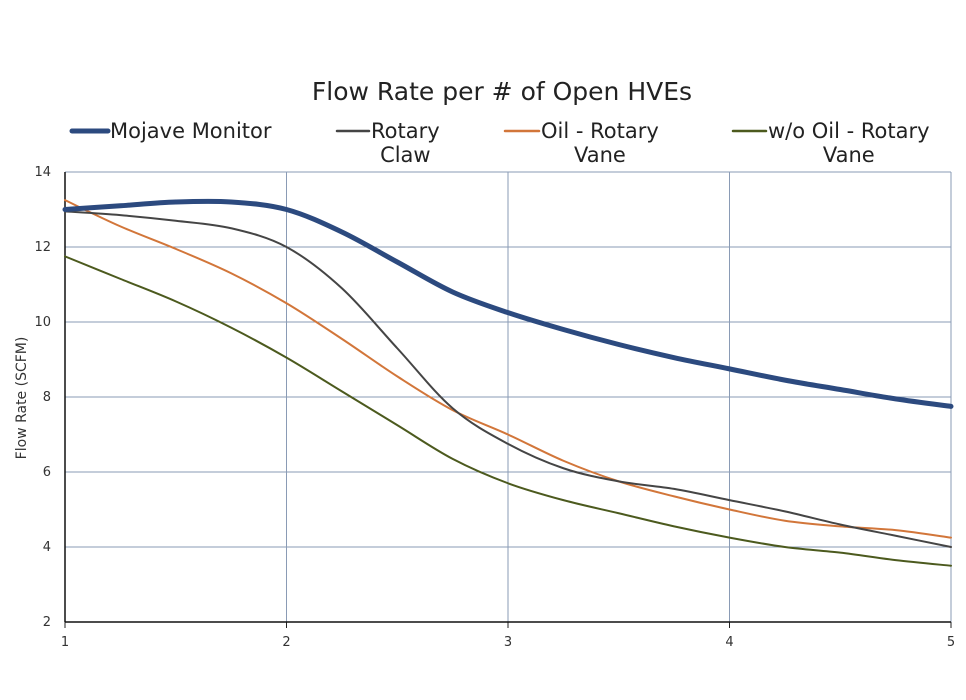 This screenshot has height=700, width=966. Describe the element at coordinates (47, 472) in the screenshot. I see `y-tick-label: 6` at that location.